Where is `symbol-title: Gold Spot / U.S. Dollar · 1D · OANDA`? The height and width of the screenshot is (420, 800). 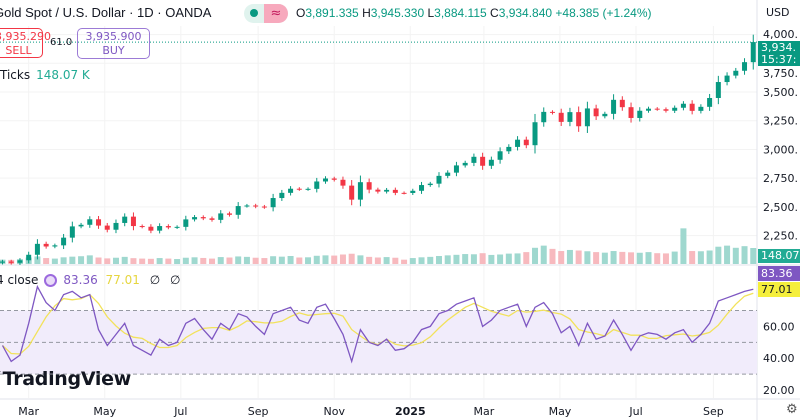
symbol-title: Gold Spot / U.S. Dollar · 1D · OANDA is located at coordinates (106, 12).